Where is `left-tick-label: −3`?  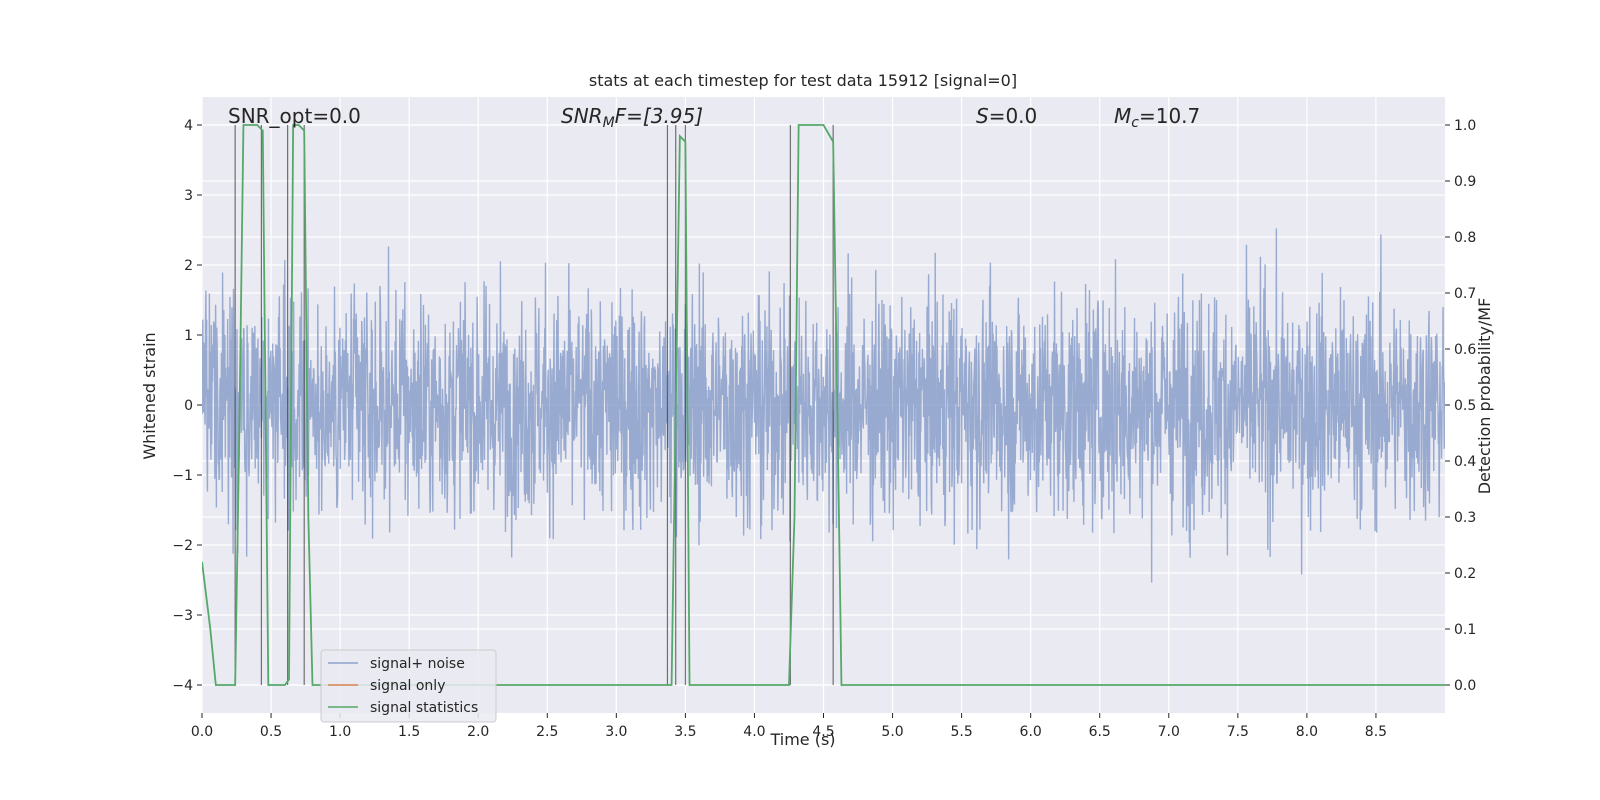
left-tick-label: −3 is located at coordinates (182, 616).